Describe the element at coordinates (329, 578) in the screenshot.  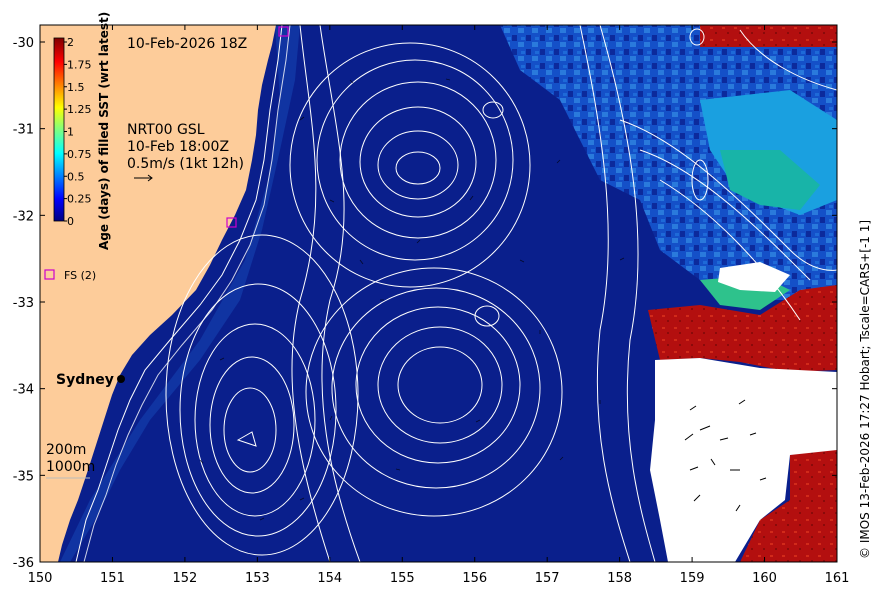
I see `x-tick-label: 154` at that location.